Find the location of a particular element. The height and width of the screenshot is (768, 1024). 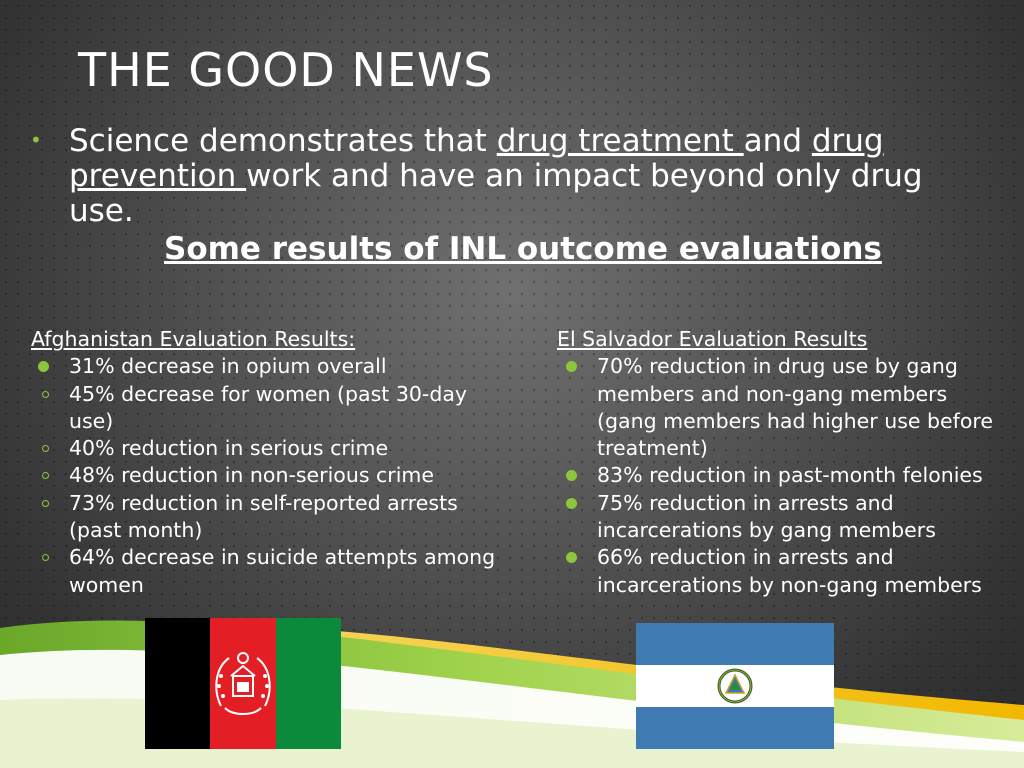

el-salvador-flag is located at coordinates (735, 686).